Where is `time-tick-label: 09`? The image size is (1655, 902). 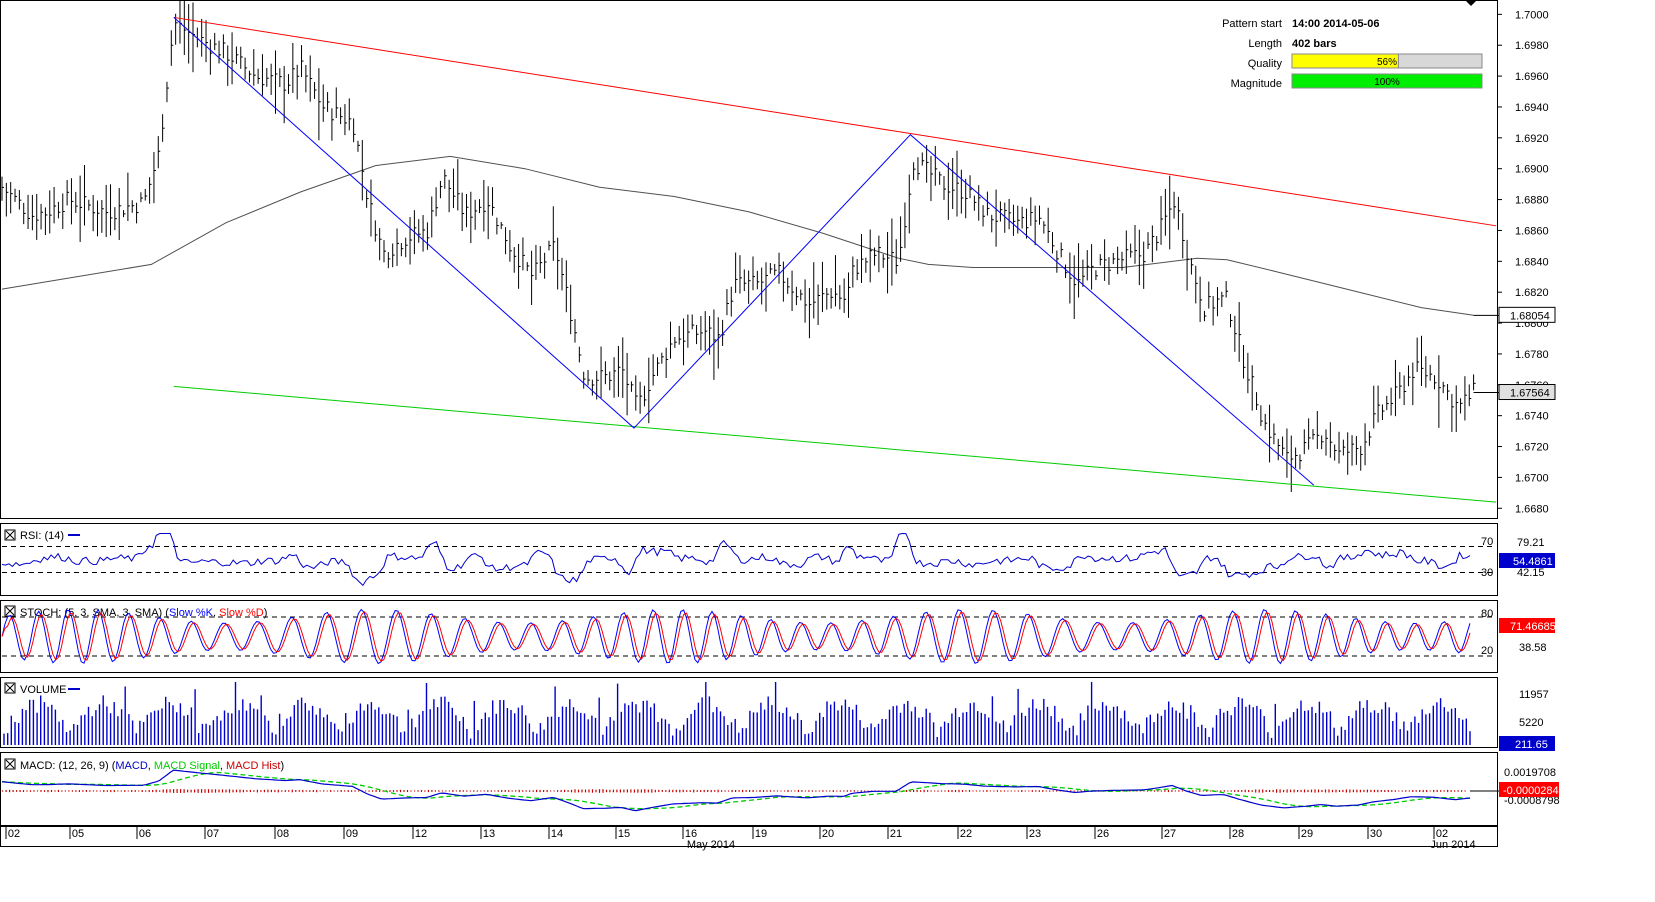
time-tick-label: 09 is located at coordinates (352, 834).